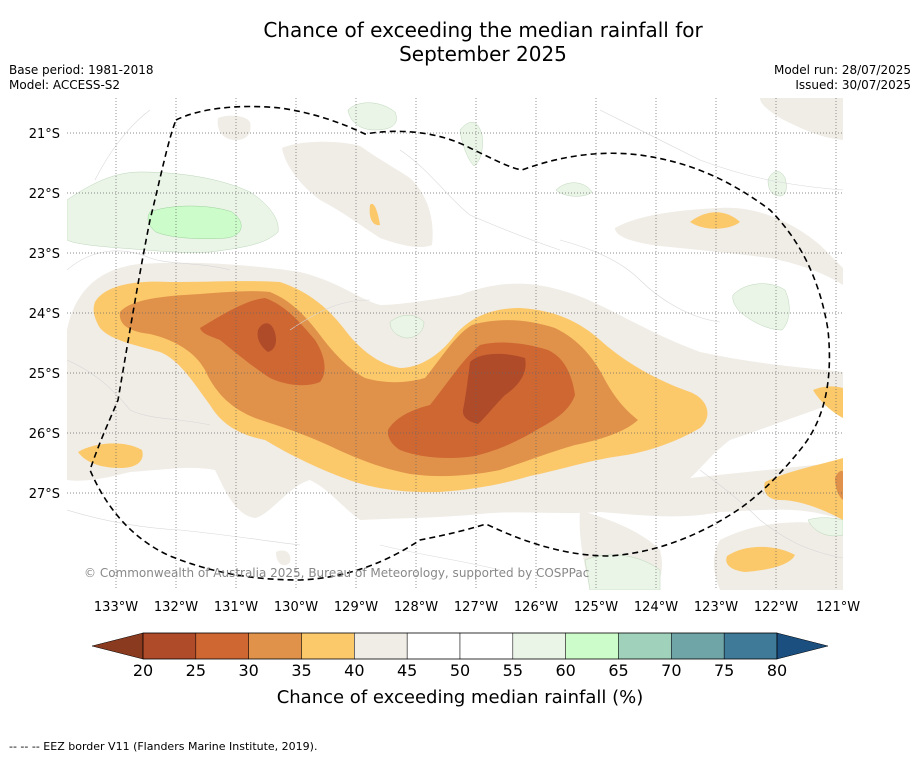  Describe the element at coordinates (117, 646) in the screenshot. I see `colorbar-under-arrow` at that location.